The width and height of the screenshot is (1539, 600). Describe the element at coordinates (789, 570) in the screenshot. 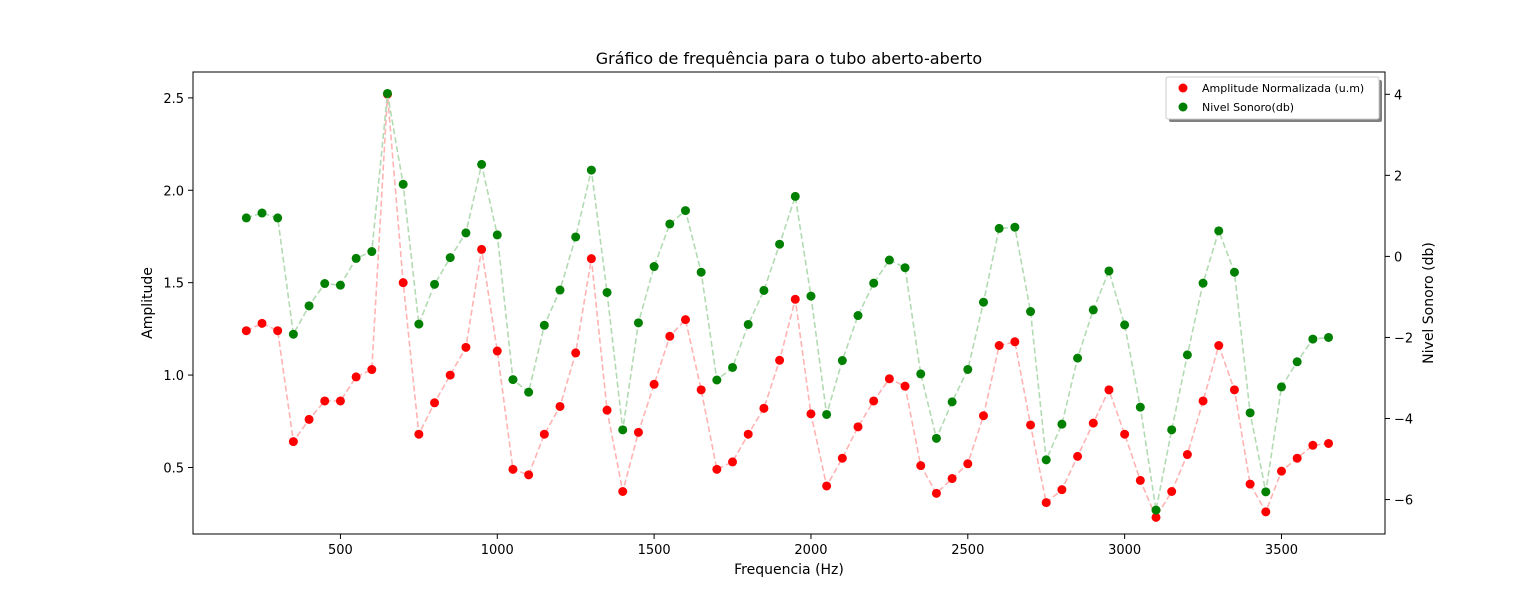

I see `x-axis-title: Frequencia (Hz)` at that location.